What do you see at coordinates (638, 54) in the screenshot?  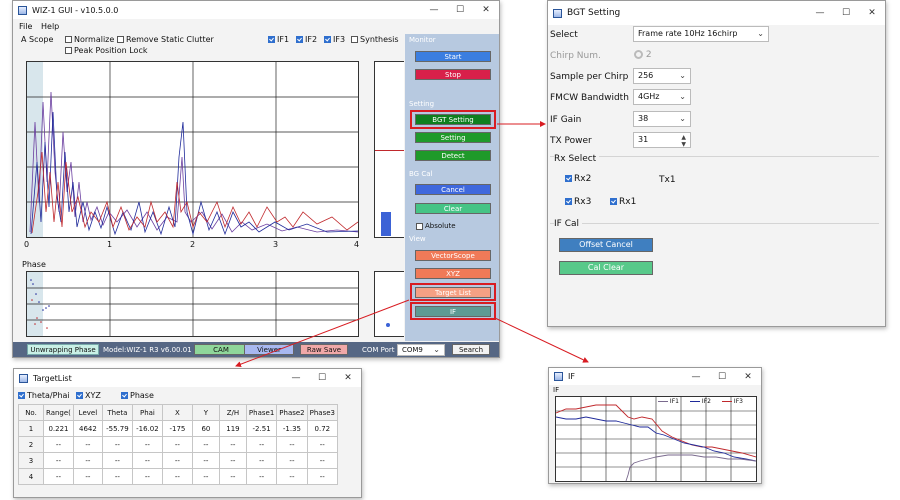 I see `radio-icon` at bounding box center [638, 54].